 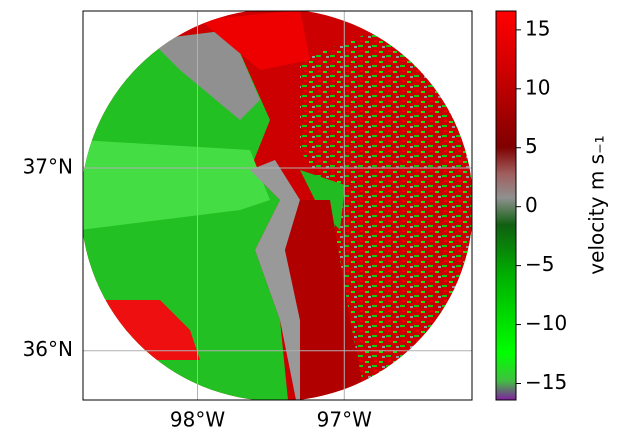 I want to click on x-tick-label: 97°W, so click(x=344, y=420).